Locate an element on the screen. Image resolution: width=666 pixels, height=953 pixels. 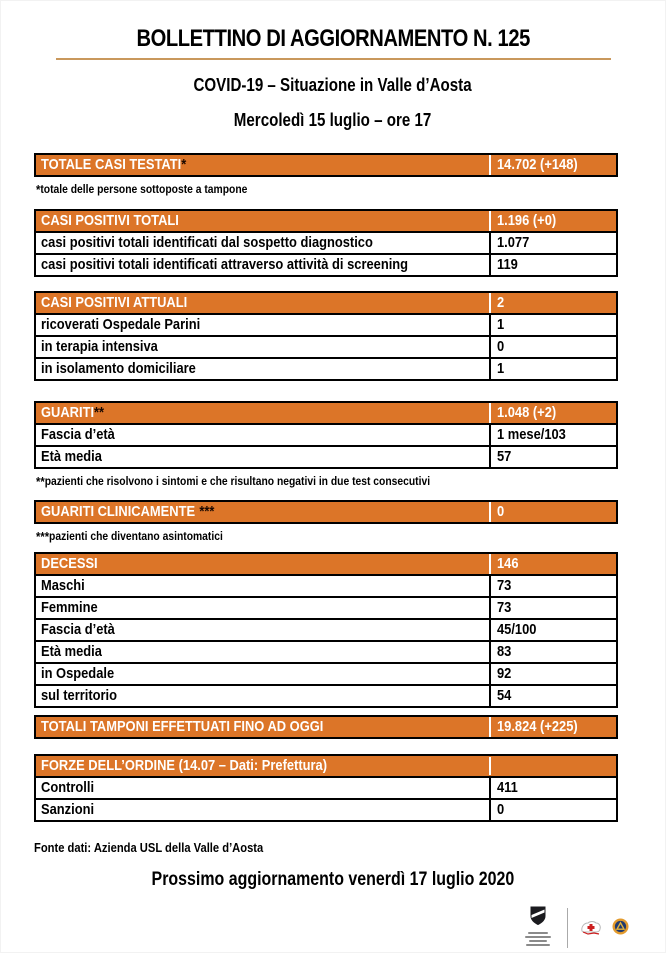
title-block: BOLLETTINO DI AGGIORNAMENTO N. 125 is located at coordinates (333, 39).